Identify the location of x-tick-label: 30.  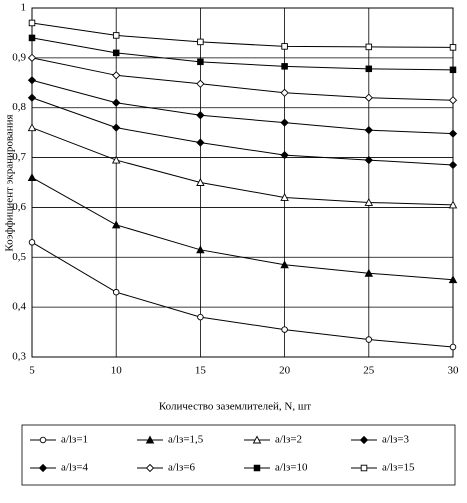
(454, 371).